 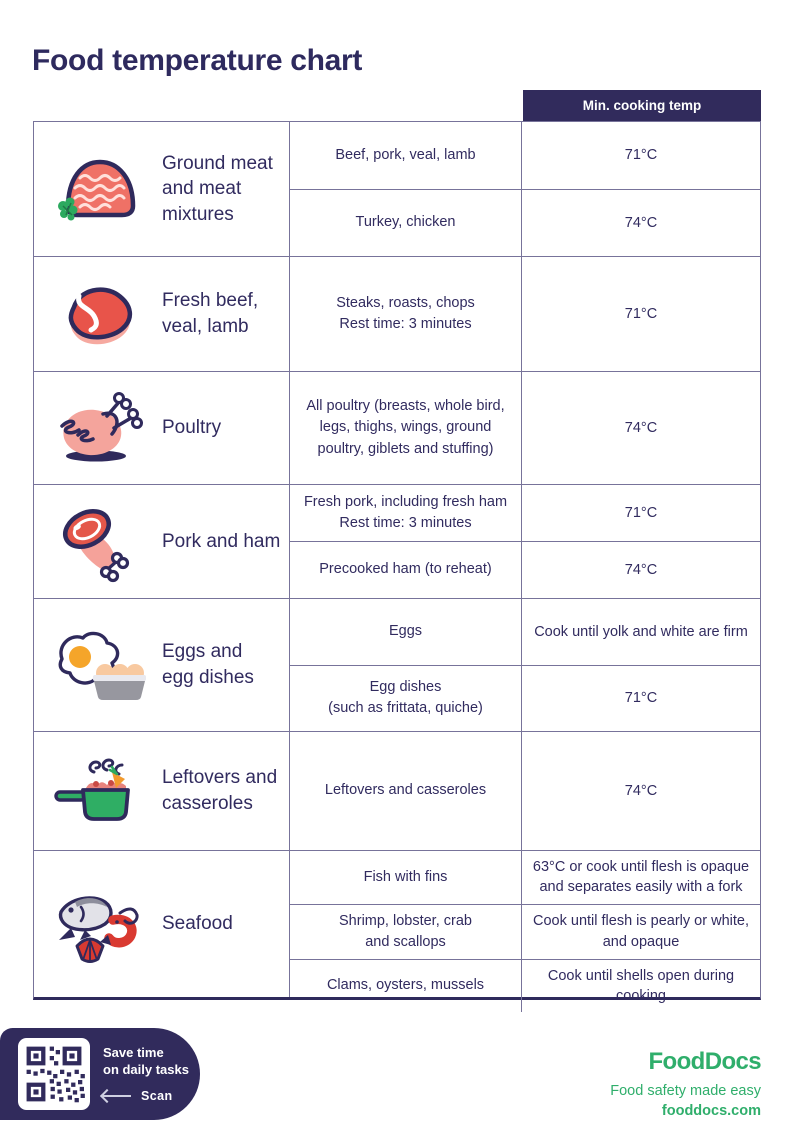 I want to click on category-cell: Leftovers and casseroles, so click(x=162, y=791).